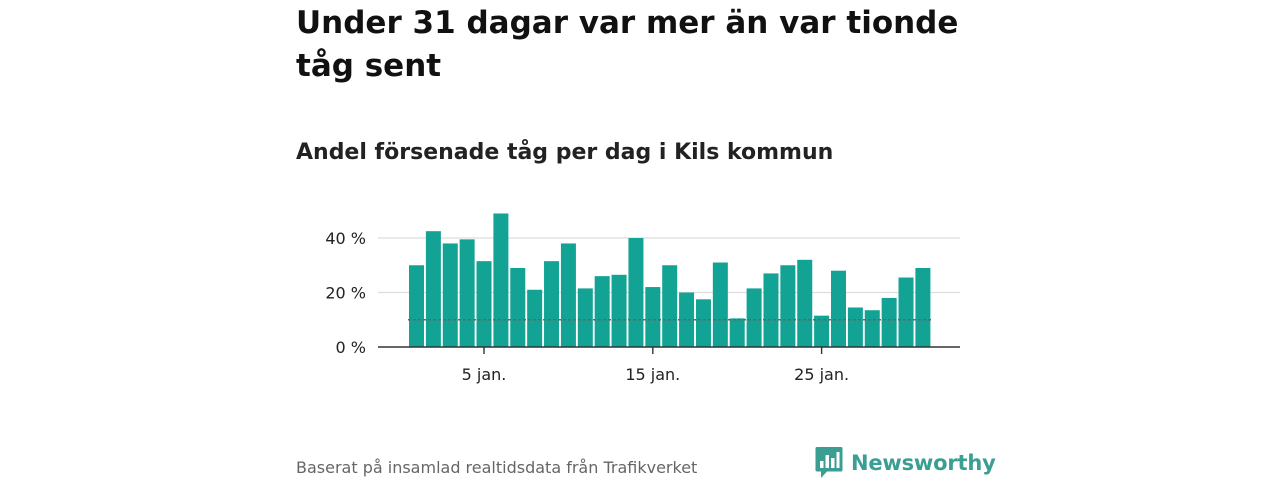 The image size is (1280, 480). I want to click on x-tick-label: 5 jan., so click(484, 374).